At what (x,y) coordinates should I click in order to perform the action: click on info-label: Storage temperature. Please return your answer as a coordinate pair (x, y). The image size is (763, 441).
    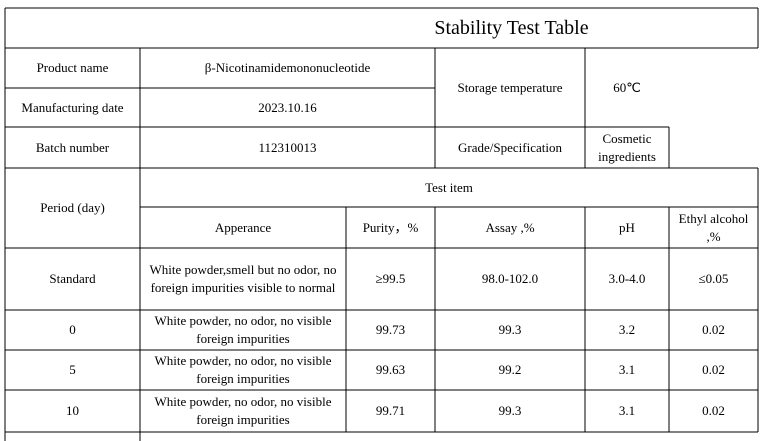
    Looking at the image, I should click on (510, 87).